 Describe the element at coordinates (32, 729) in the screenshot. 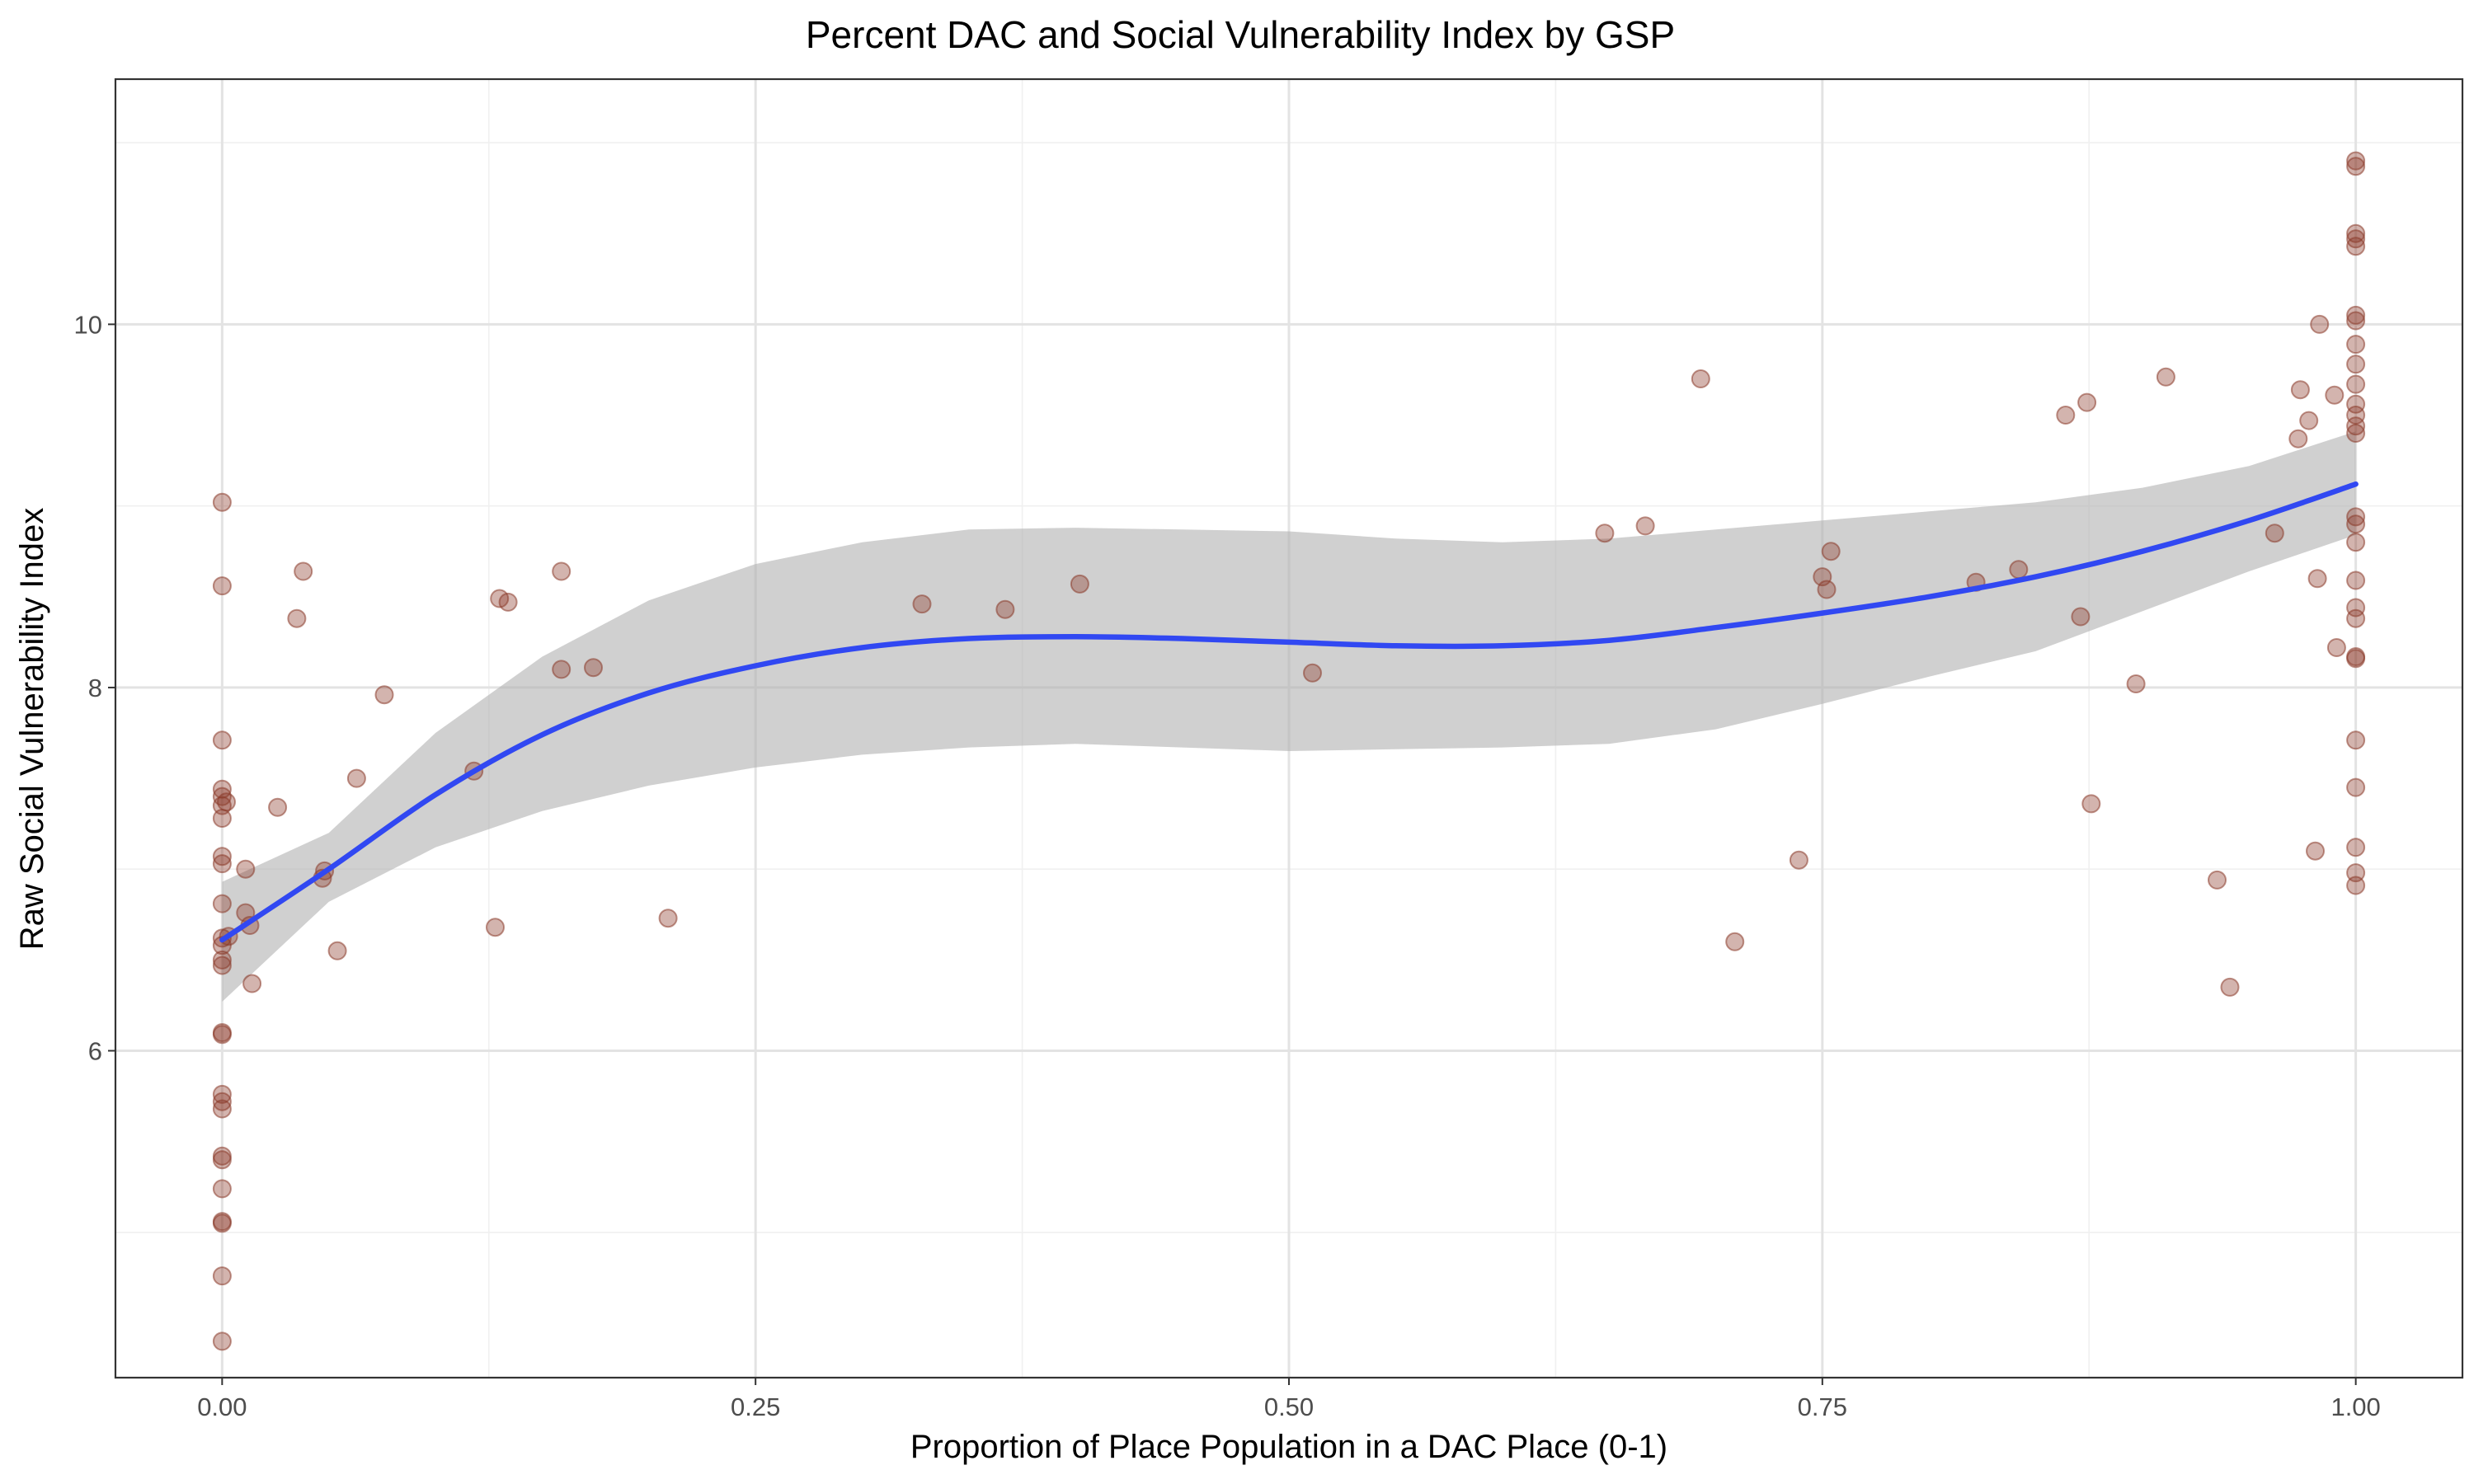

I see `y-axis-title: Raw Social Vulnerability Index` at that location.